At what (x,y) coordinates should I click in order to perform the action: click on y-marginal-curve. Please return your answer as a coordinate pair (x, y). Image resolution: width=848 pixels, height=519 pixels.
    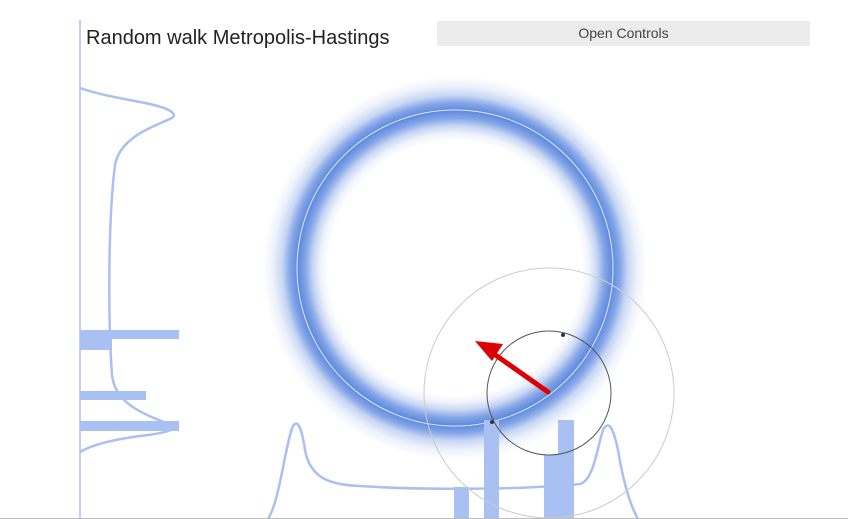
    Looking at the image, I should click on (128, 270).